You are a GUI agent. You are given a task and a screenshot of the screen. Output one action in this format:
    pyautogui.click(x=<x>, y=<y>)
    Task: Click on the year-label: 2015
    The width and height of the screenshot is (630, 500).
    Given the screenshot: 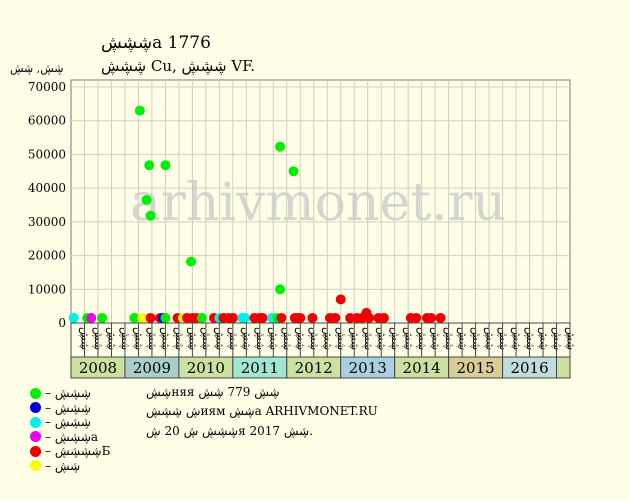 What is the action you would take?
    pyautogui.click(x=476, y=368)
    